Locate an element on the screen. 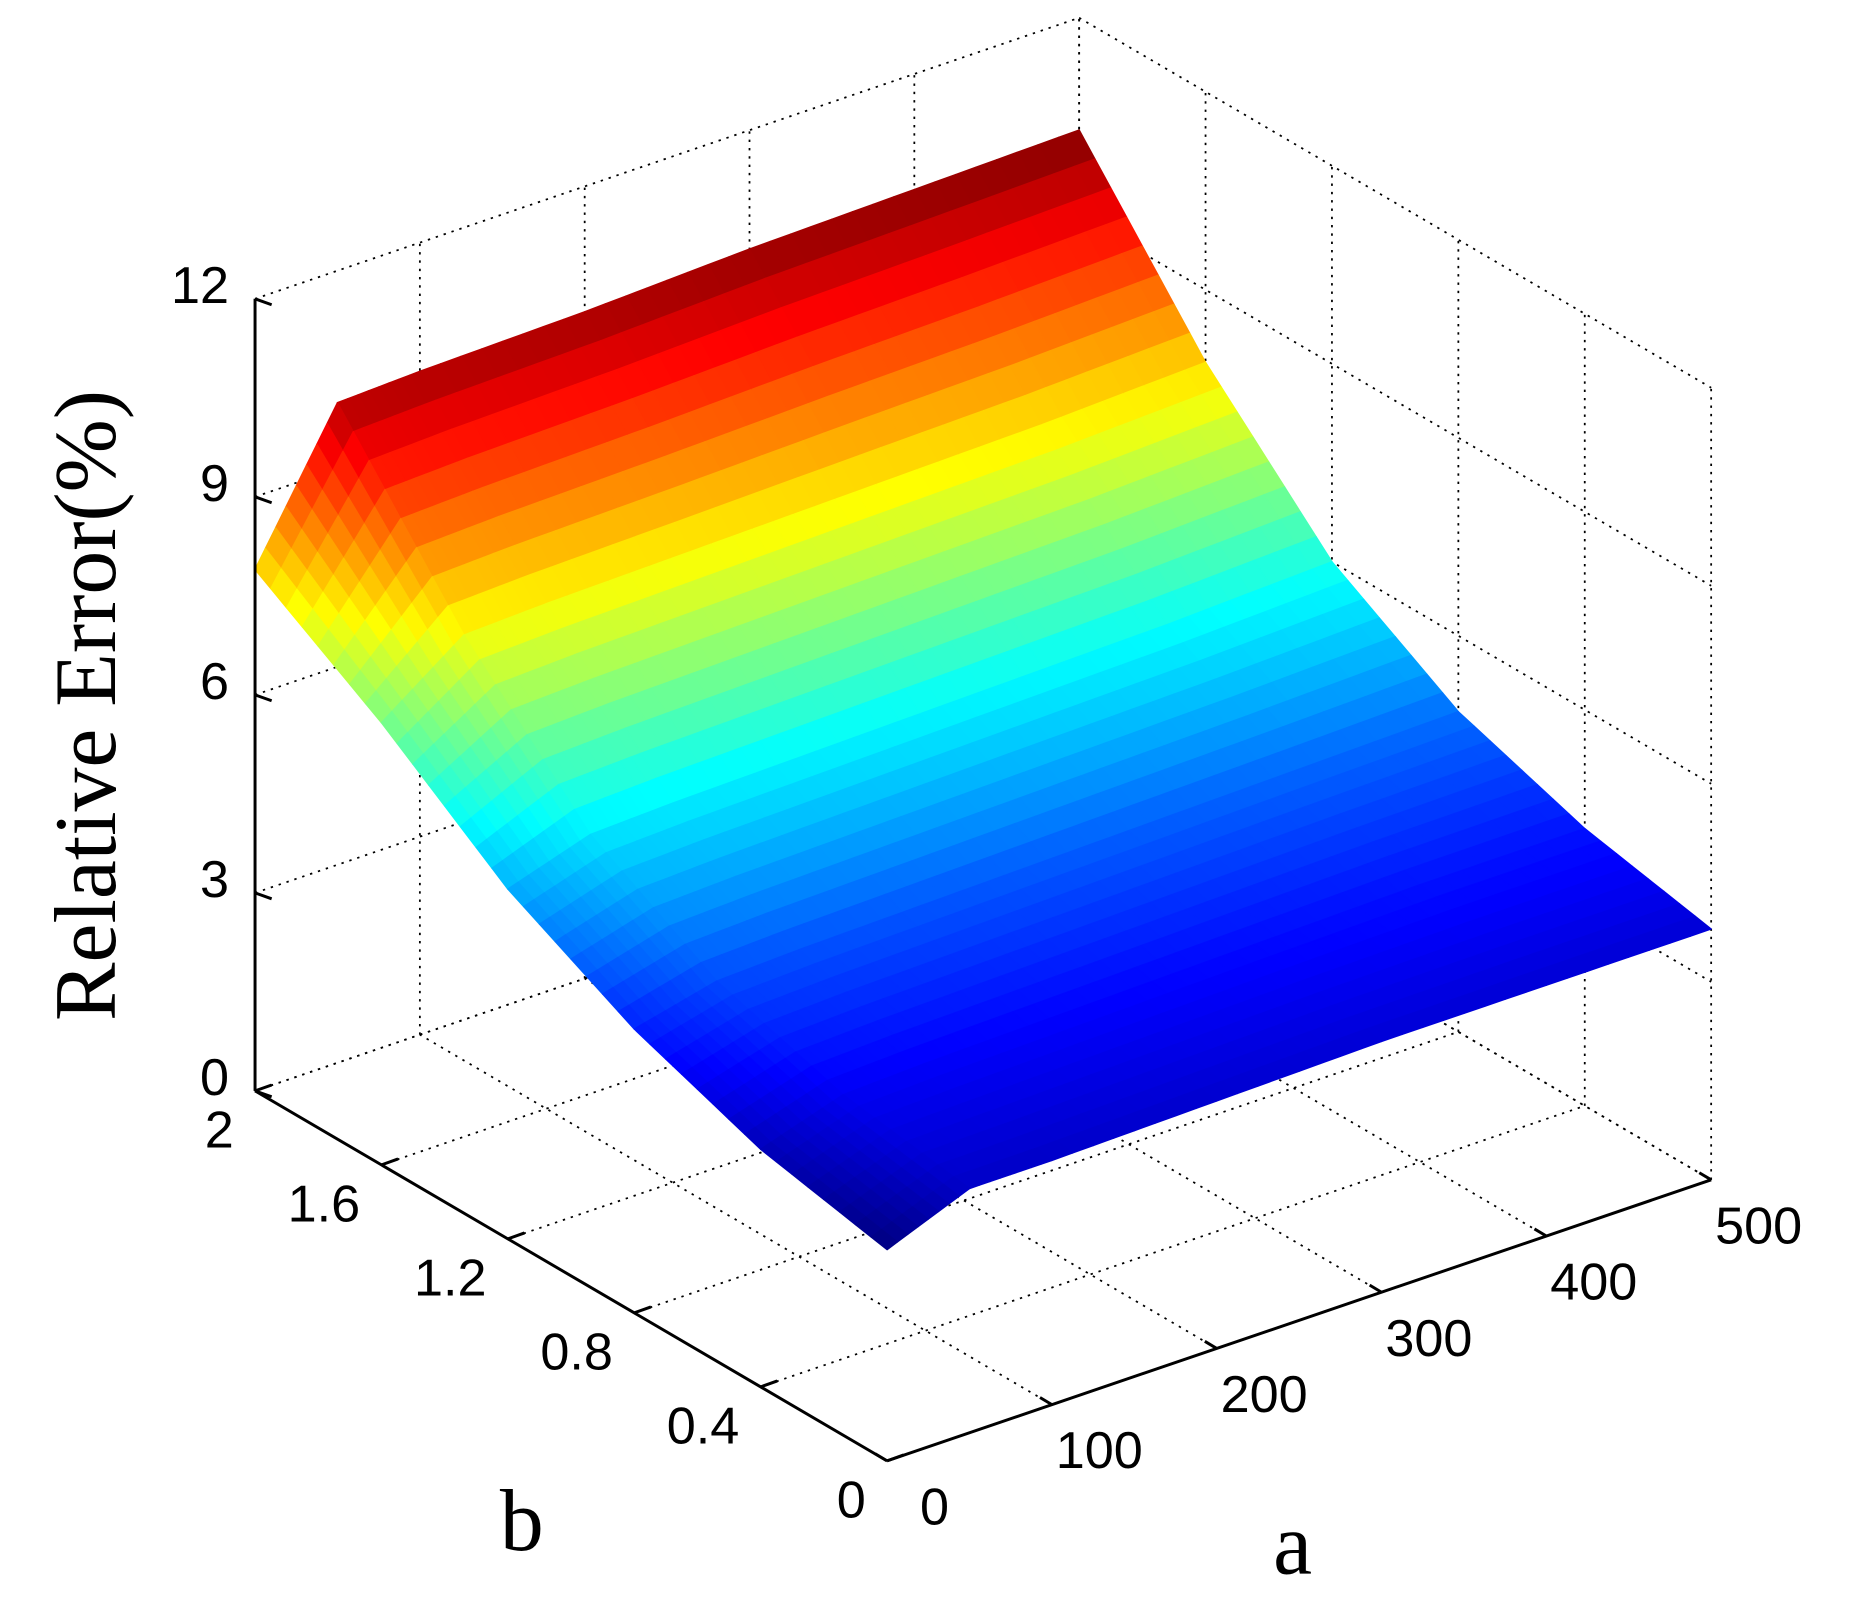 Image resolution: width=1850 pixels, height=1615 pixels. z-tick-label: 9 is located at coordinates (214, 484).